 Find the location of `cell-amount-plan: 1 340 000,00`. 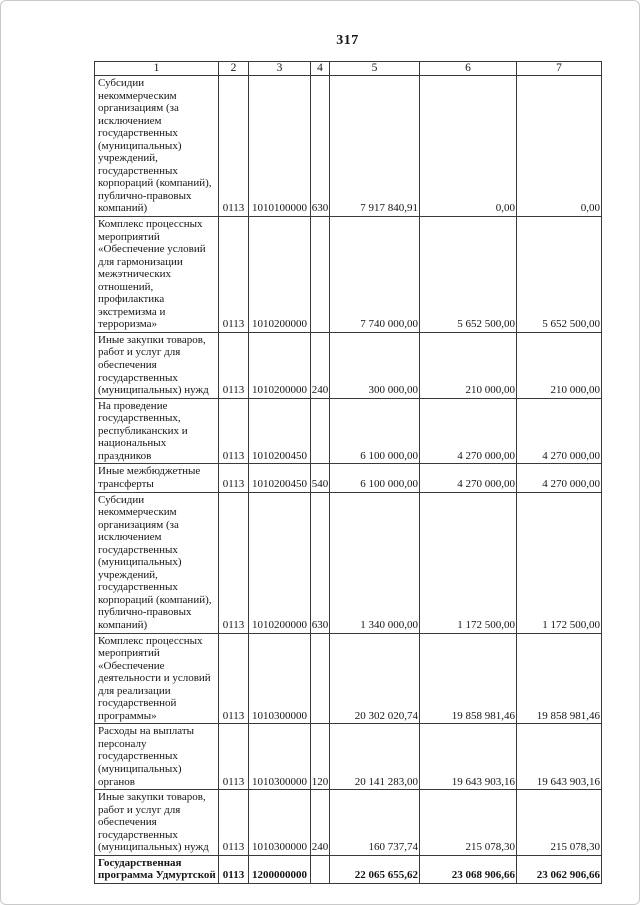

cell-amount-plan: 1 340 000,00 is located at coordinates (374, 562).